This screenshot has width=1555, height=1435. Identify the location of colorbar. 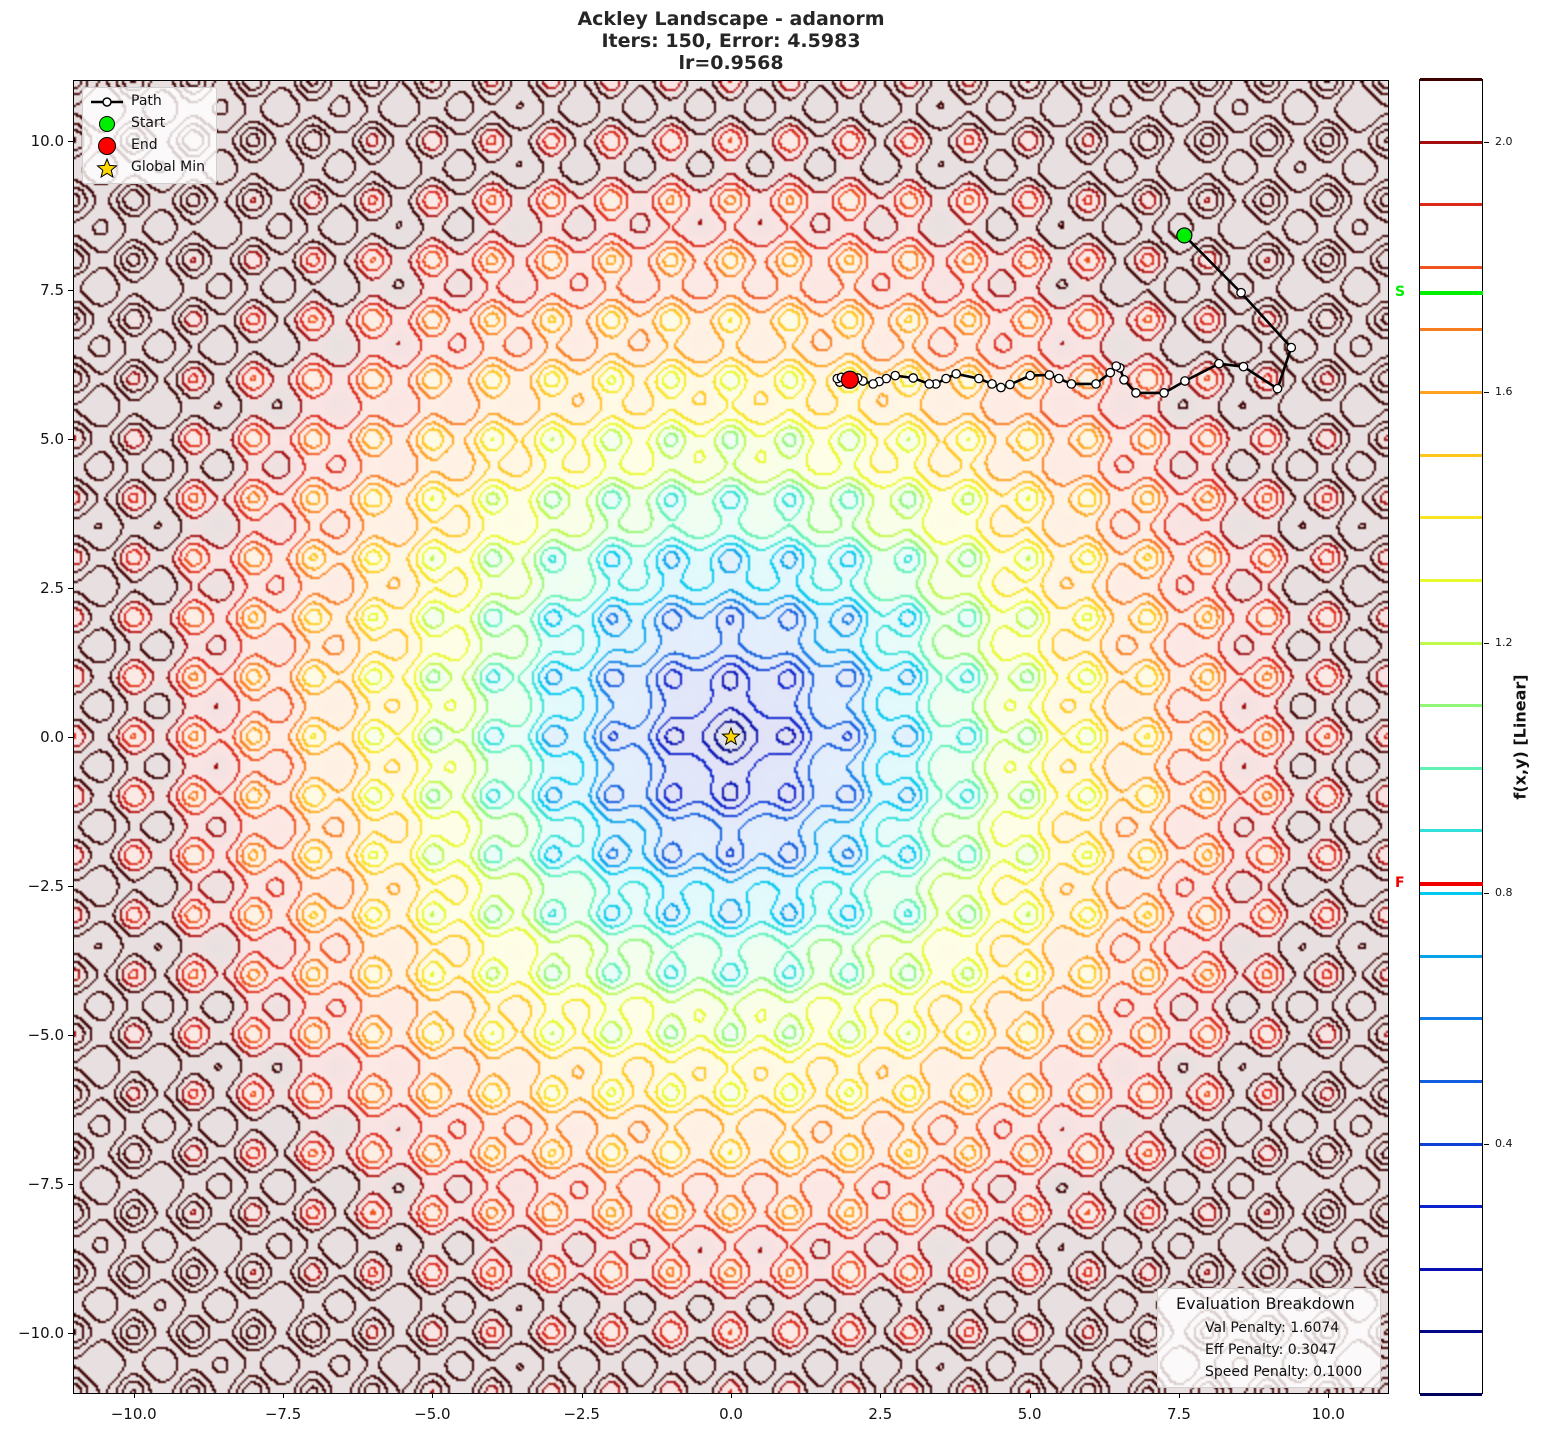
(1451, 737).